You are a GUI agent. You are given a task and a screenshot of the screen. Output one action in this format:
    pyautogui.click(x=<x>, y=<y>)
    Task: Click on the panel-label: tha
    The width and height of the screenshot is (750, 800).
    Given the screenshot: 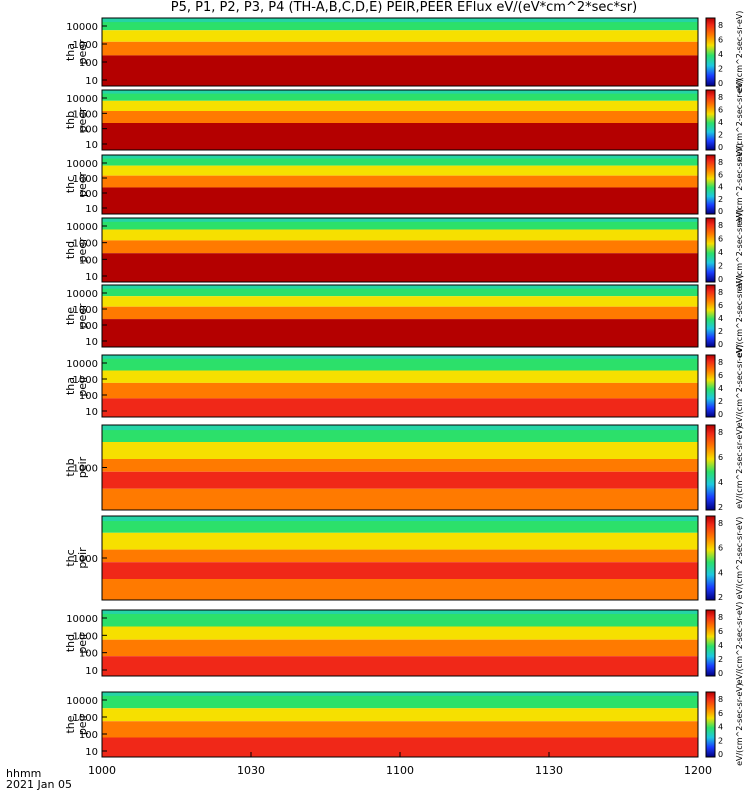 What is the action you would take?
    pyautogui.click(x=70, y=386)
    